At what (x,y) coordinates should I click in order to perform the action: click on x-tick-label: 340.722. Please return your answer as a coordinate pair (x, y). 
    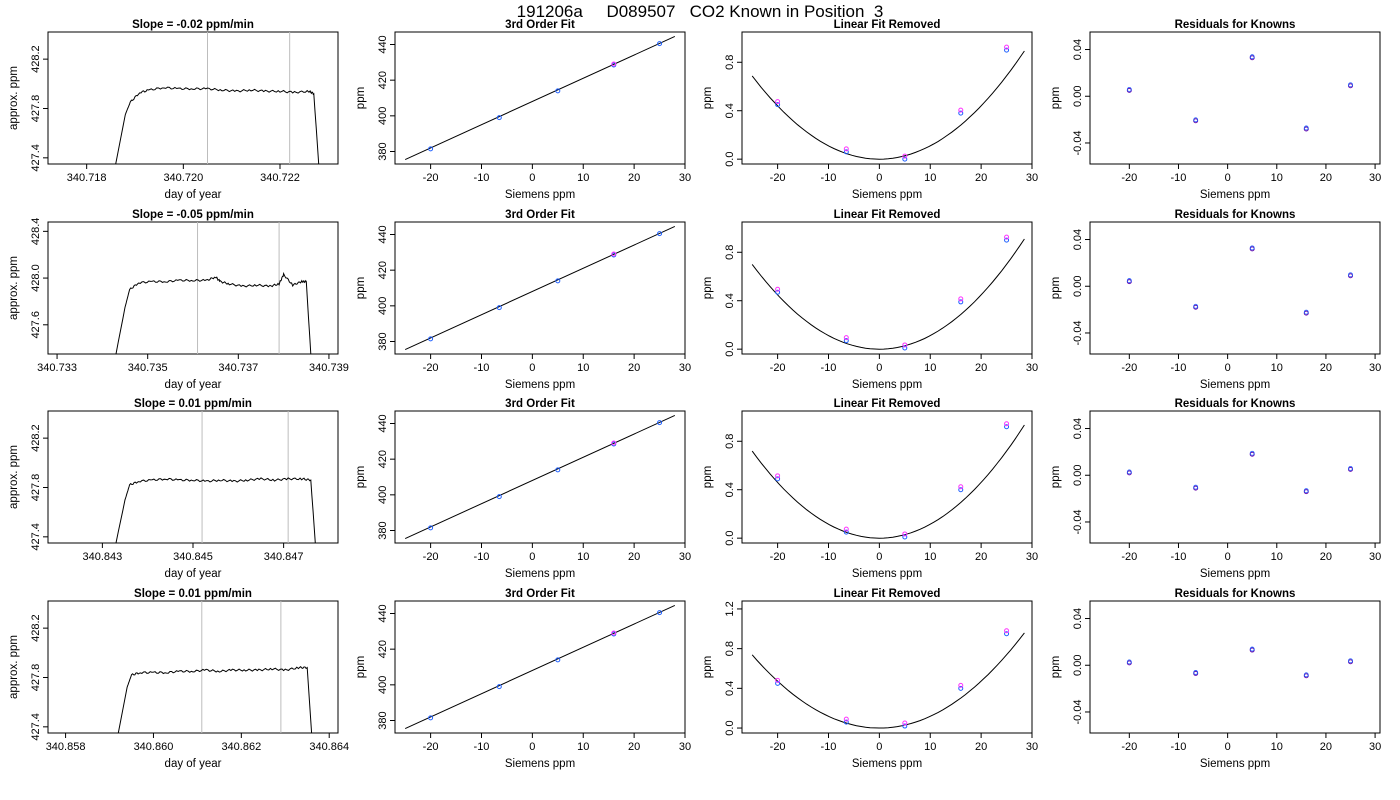
    Looking at the image, I should click on (280, 178).